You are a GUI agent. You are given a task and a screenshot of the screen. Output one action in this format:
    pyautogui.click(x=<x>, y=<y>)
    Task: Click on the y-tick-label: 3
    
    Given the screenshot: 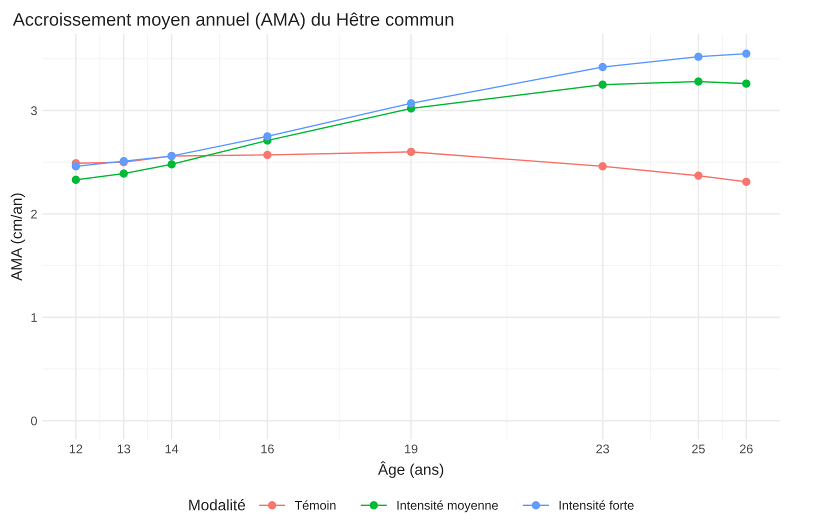 What is the action you would take?
    pyautogui.click(x=33, y=111)
    